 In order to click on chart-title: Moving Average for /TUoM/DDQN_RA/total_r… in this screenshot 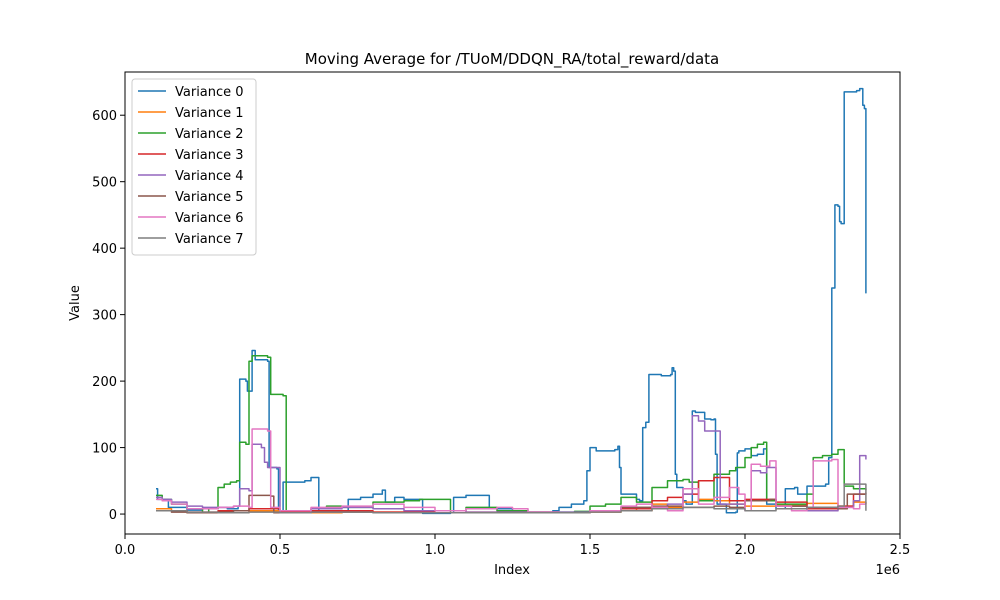, I will do `click(512, 59)`.